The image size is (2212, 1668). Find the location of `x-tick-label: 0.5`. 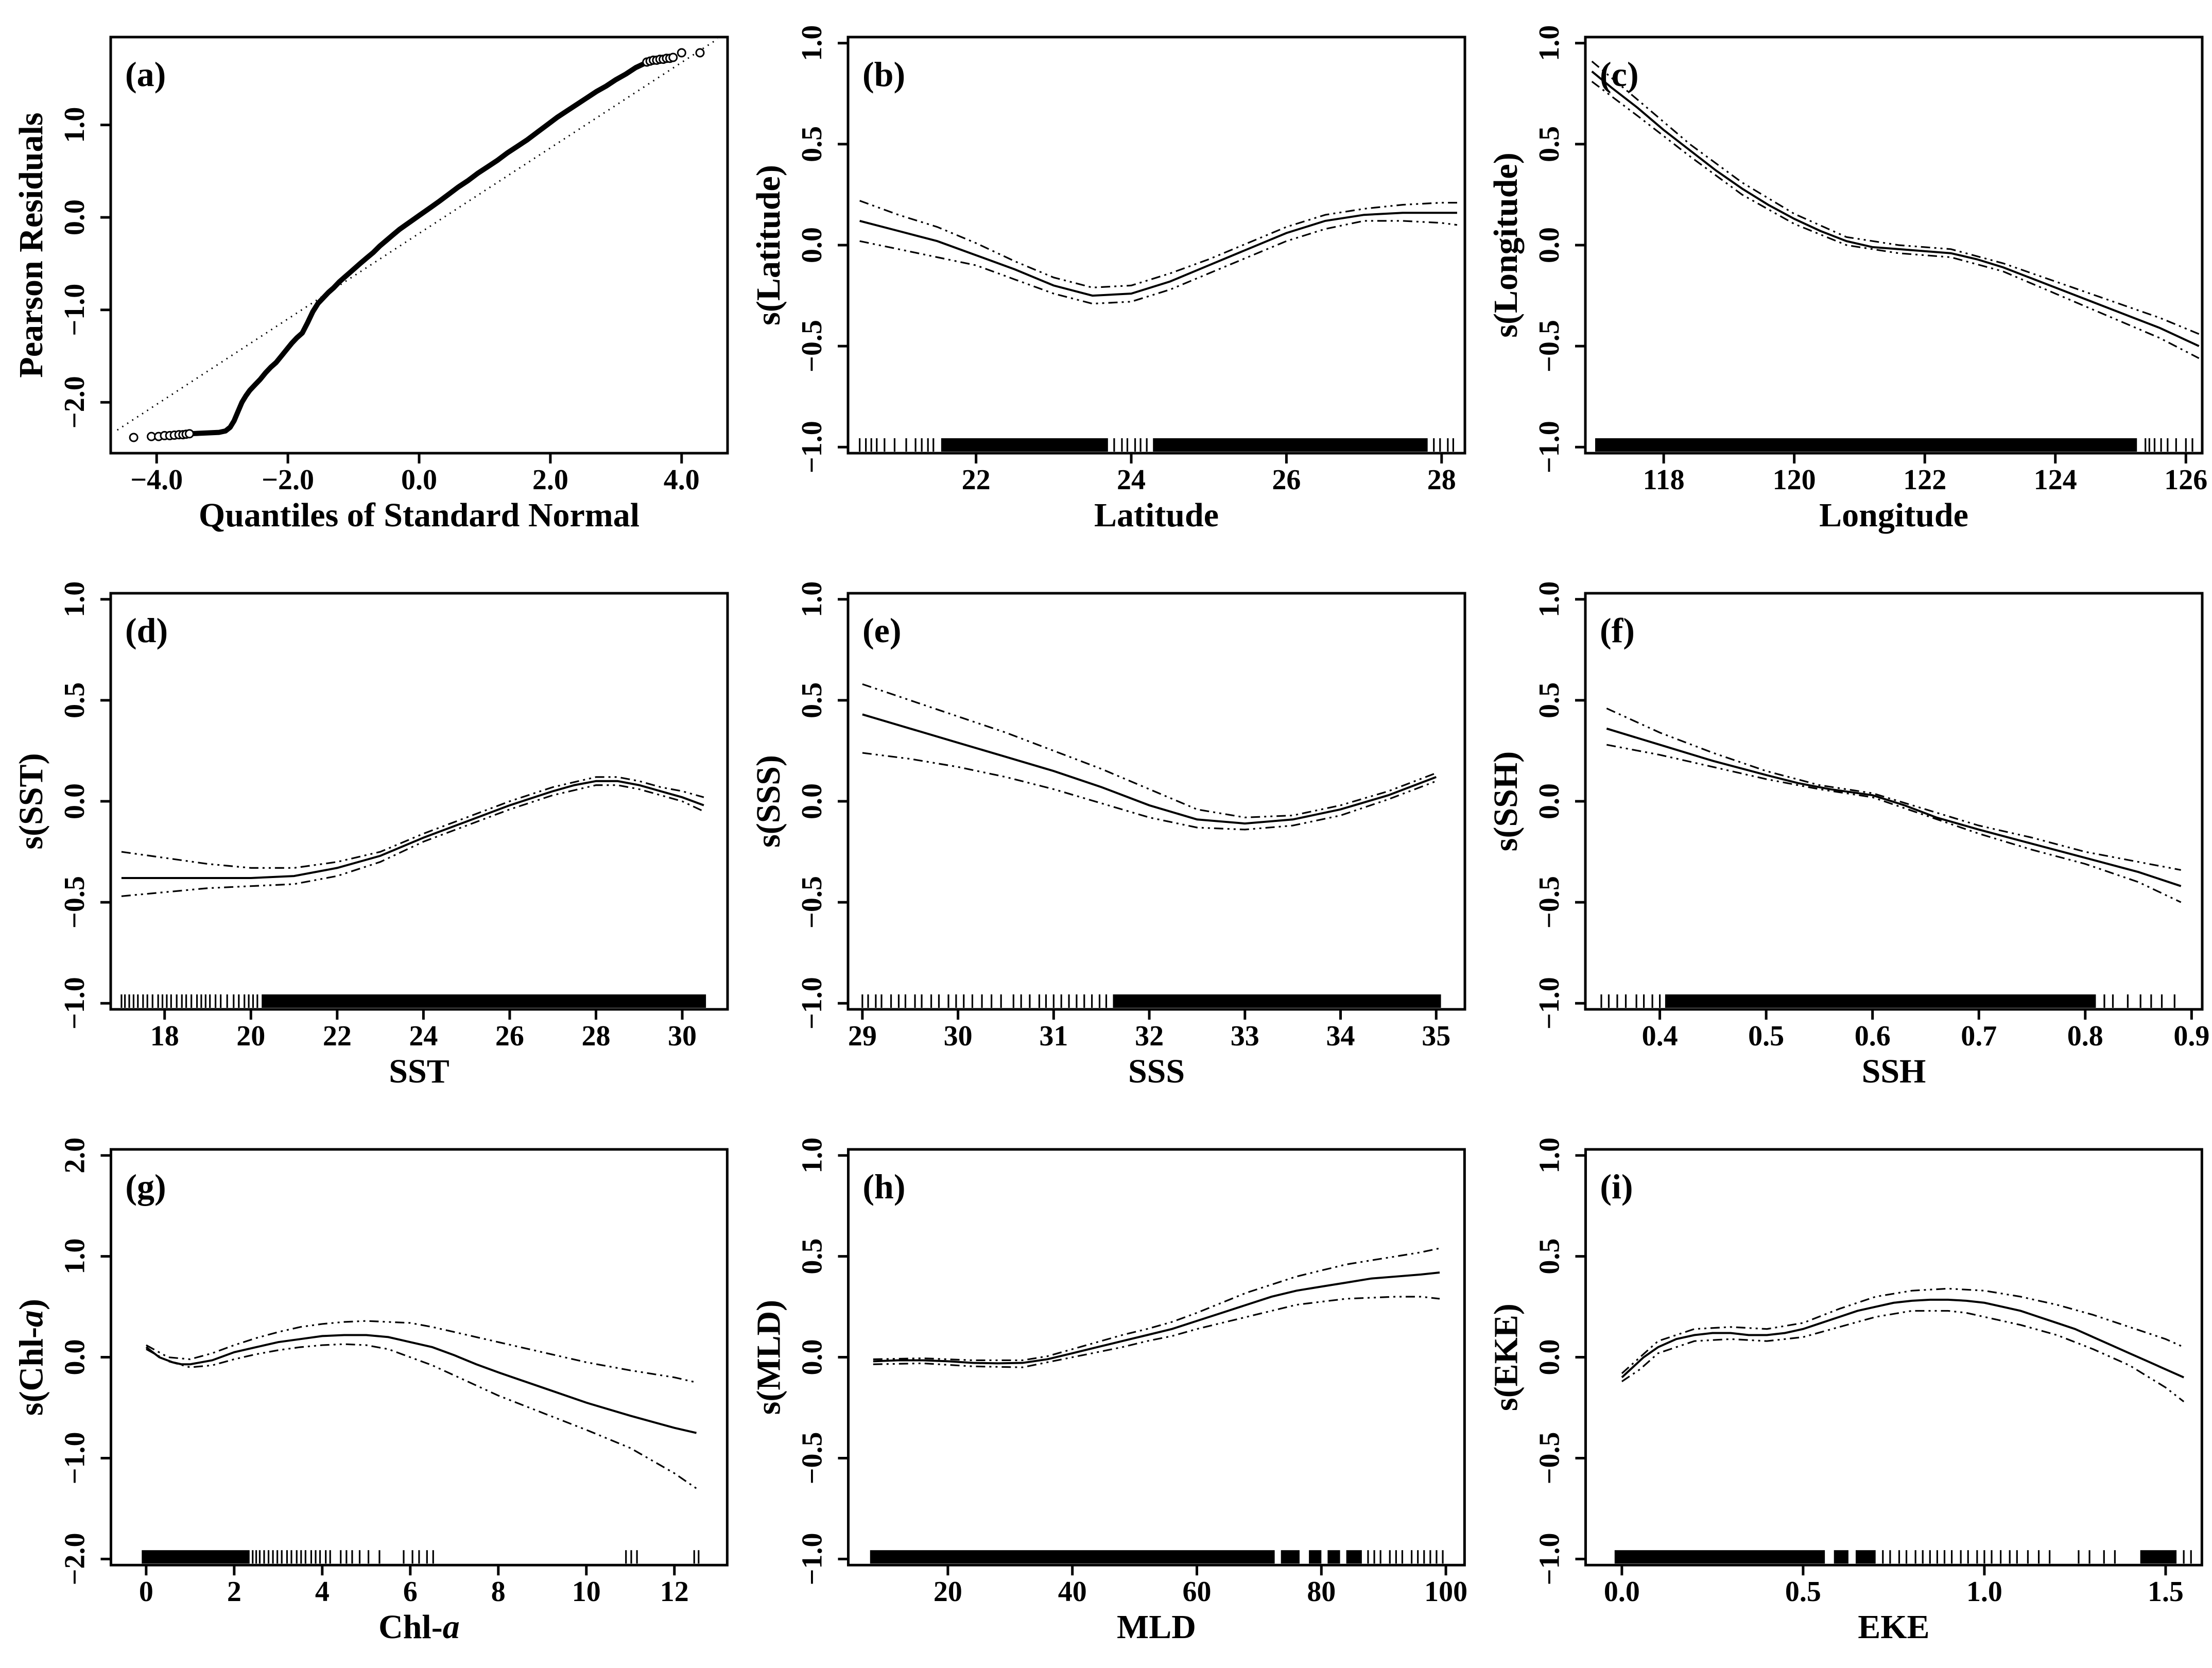

x-tick-label: 0.5 is located at coordinates (1803, 1592).